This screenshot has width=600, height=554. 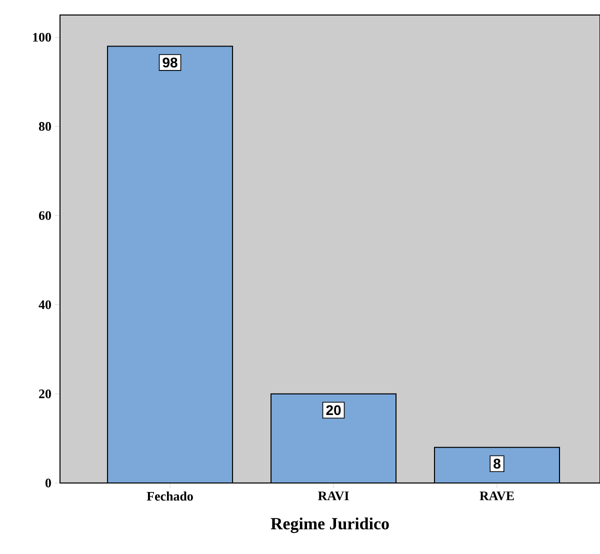 I want to click on data-label: 98, so click(x=170, y=63).